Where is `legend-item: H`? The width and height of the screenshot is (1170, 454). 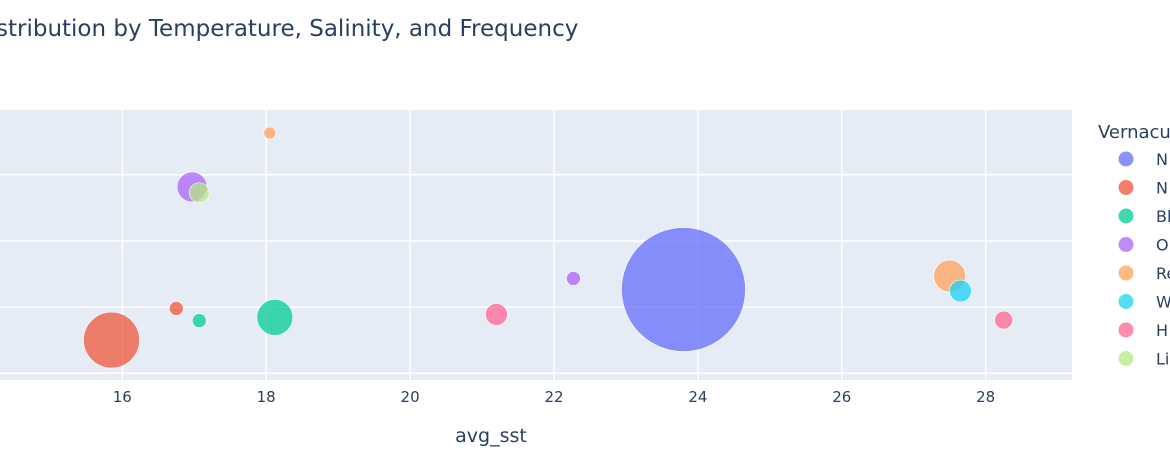
legend-item: H is located at coordinates (1143, 330).